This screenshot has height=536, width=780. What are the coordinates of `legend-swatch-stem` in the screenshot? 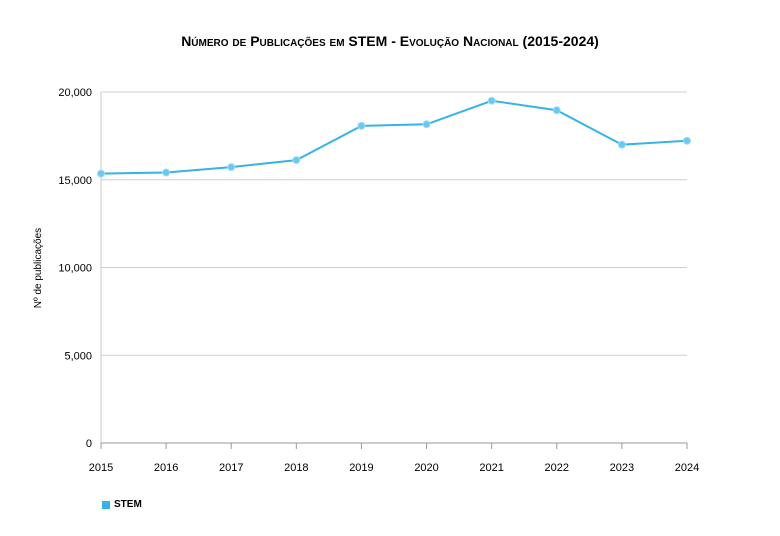 It's located at (106, 504).